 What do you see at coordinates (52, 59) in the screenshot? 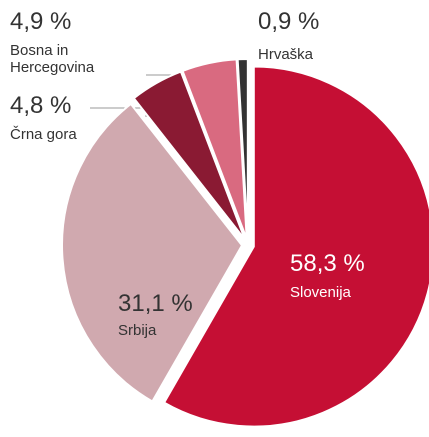
I see `category-label: Bosna in Hercegovina` at bounding box center [52, 59].